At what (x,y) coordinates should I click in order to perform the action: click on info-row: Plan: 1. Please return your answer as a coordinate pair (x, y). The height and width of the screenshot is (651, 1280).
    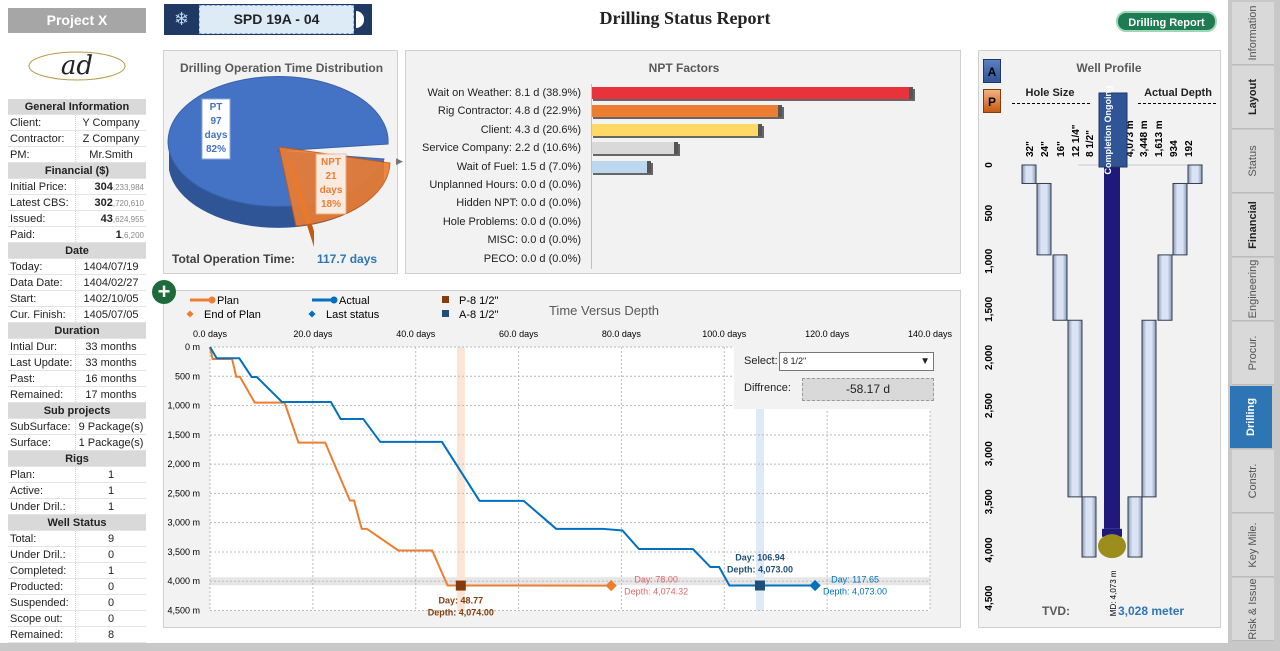
    Looking at the image, I should click on (77, 475).